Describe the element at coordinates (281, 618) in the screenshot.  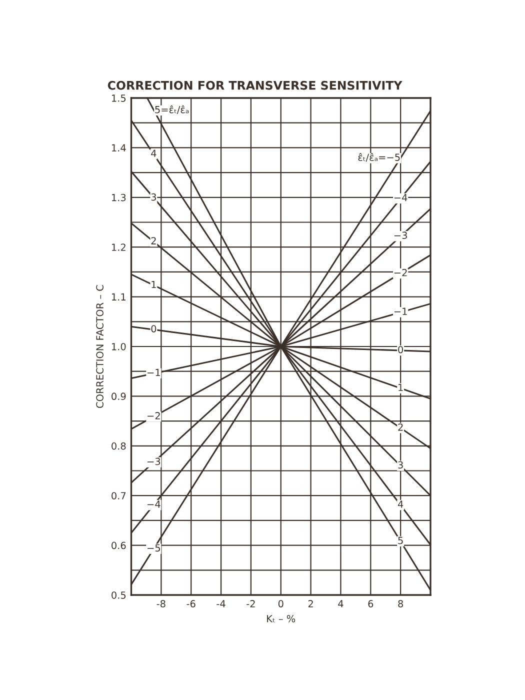
I see `x-axis-title: Kₜ – %` at that location.